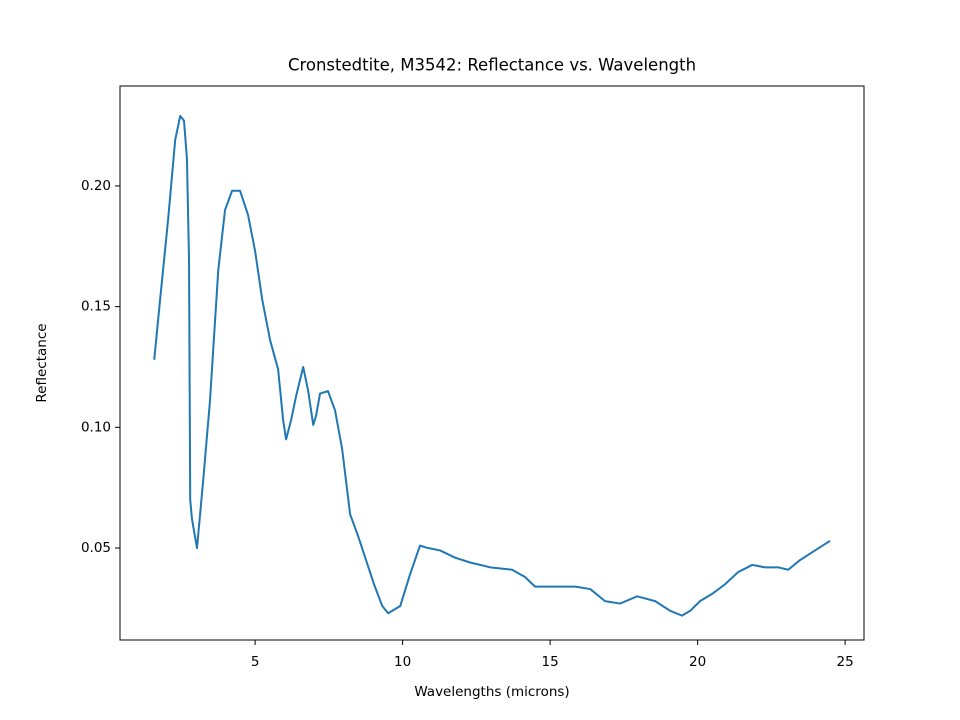  Describe the element at coordinates (402, 662) in the screenshot. I see `x-tick-label: 10` at that location.